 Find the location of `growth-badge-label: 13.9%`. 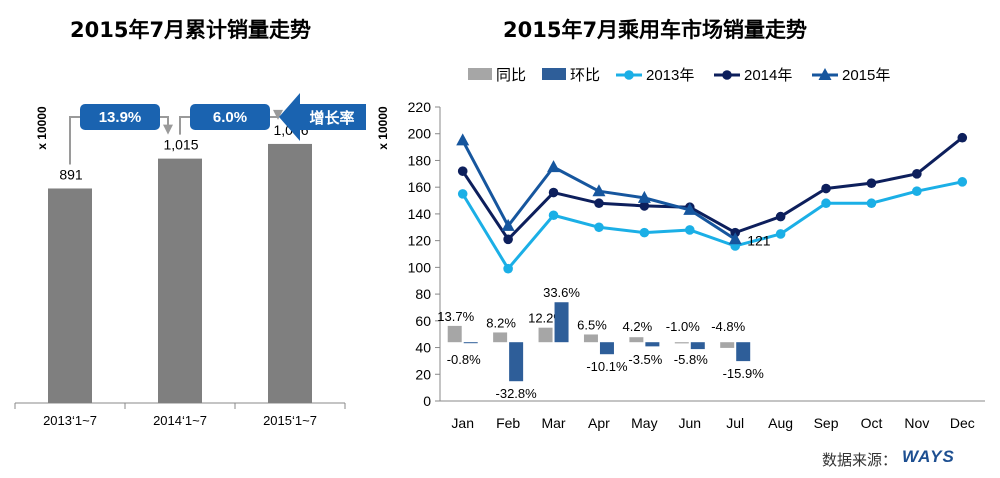

growth-badge-label: 13.9% is located at coordinates (120, 117).